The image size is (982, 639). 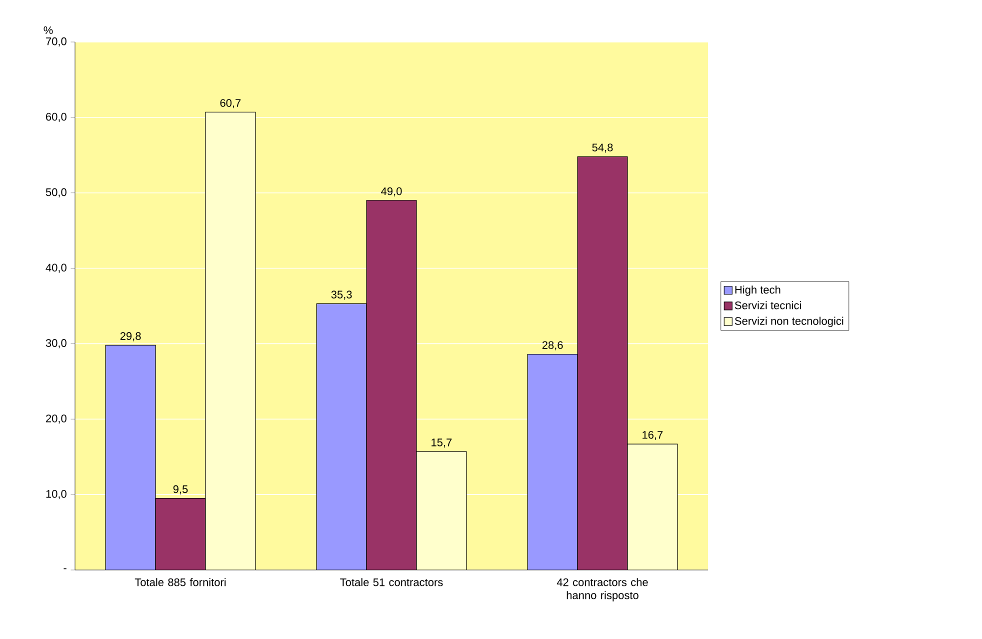 I want to click on data-label: 49,0, so click(x=391, y=191).